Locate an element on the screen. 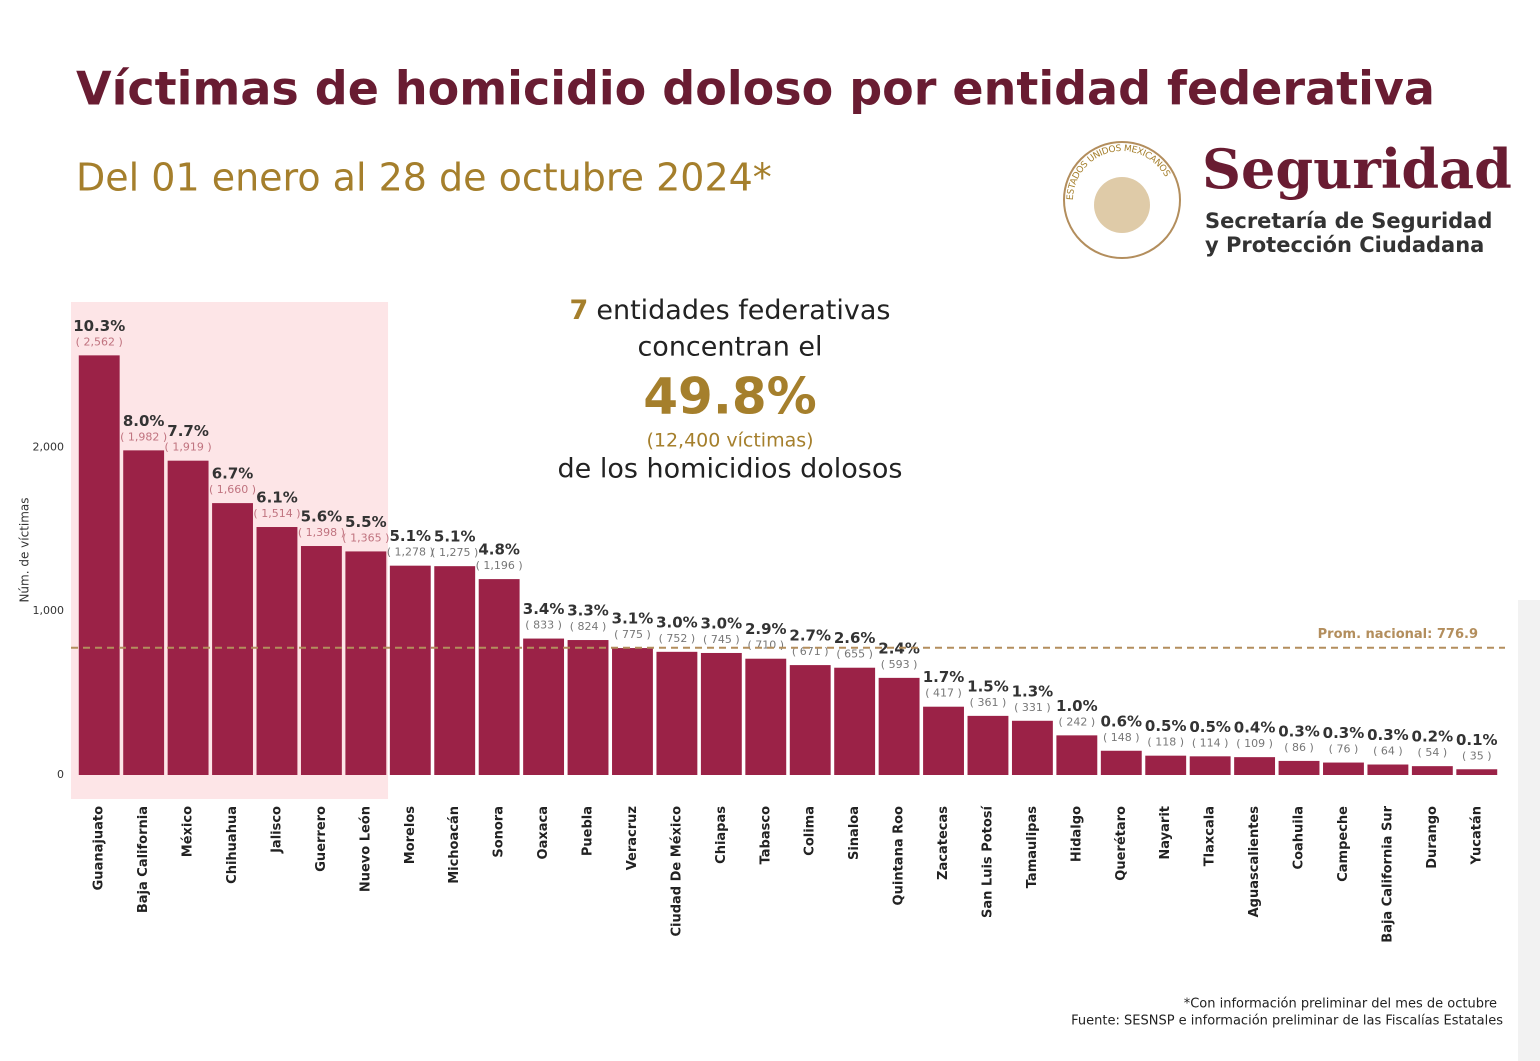  value-label: ( 1,919 ) is located at coordinates (188, 447).